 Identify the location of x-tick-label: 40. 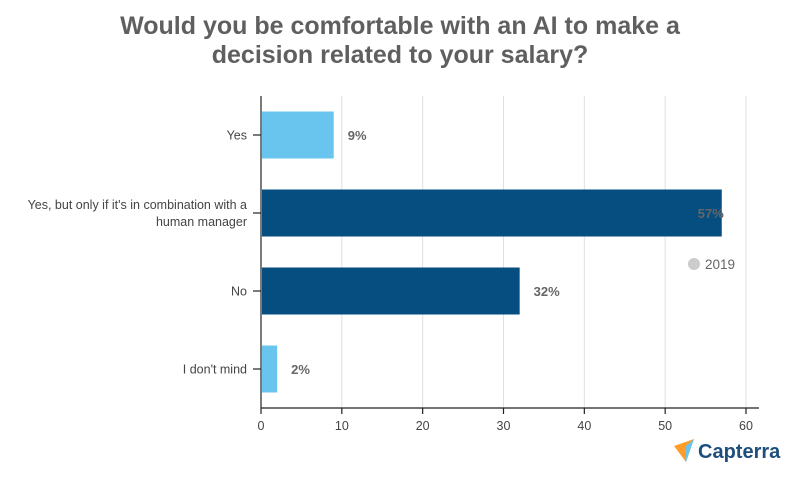
(584, 426).